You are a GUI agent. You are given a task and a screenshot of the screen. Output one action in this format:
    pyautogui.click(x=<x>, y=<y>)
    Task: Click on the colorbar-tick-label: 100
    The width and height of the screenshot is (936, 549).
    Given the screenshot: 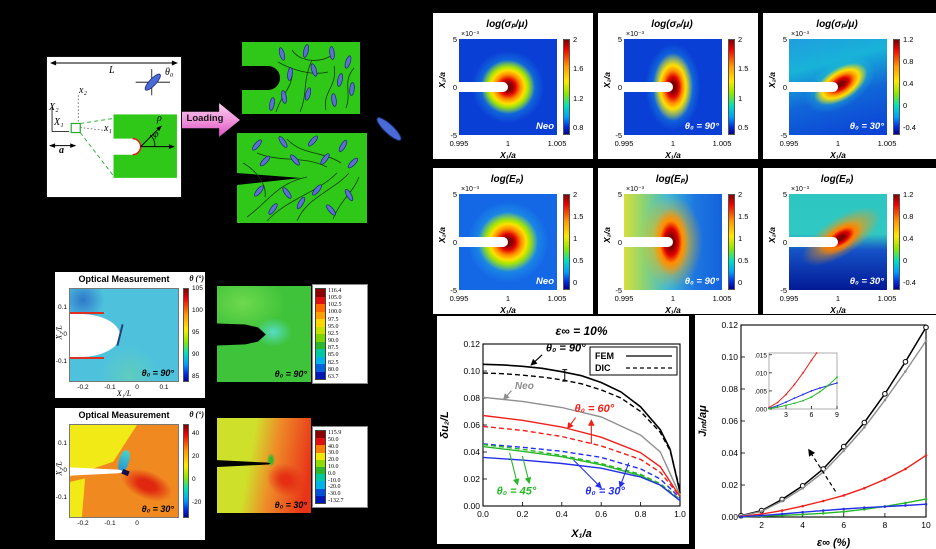 What is the action you would take?
    pyautogui.click(x=197, y=310)
    